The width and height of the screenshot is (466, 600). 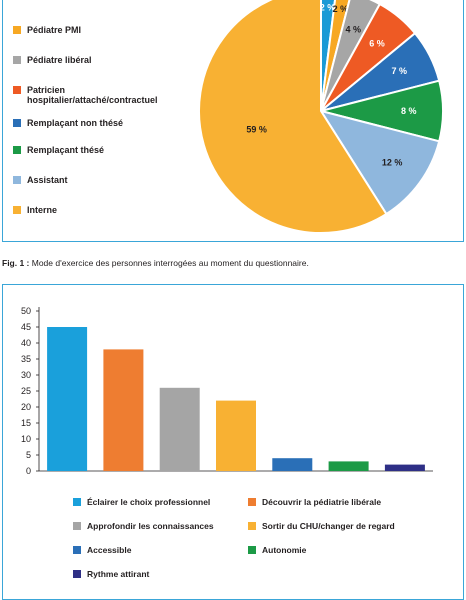 I want to click on caption-label: Fig. 1 :, so click(x=16, y=263).